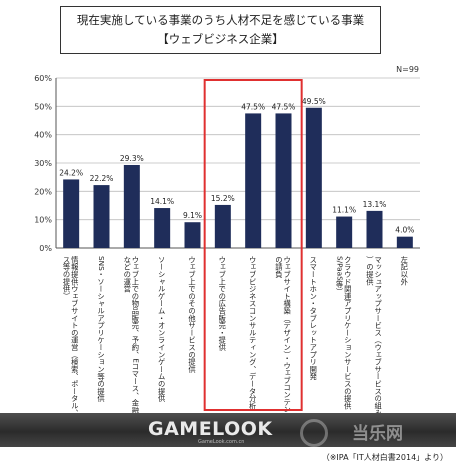 The width and height of the screenshot is (456, 469). Describe the element at coordinates (220, 20) in the screenshot. I see `chart-title: 現在実施している事業のうち人材不足を感じている事業` at that location.